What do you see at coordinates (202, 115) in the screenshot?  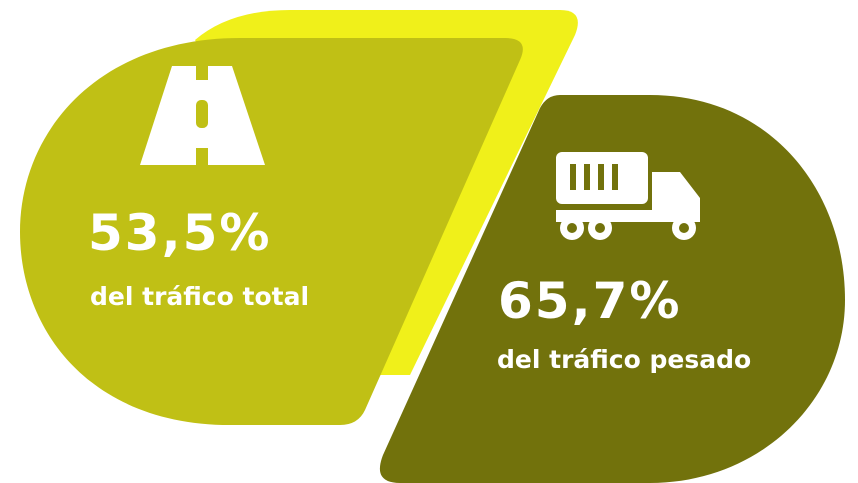 I see `road-icon` at bounding box center [202, 115].